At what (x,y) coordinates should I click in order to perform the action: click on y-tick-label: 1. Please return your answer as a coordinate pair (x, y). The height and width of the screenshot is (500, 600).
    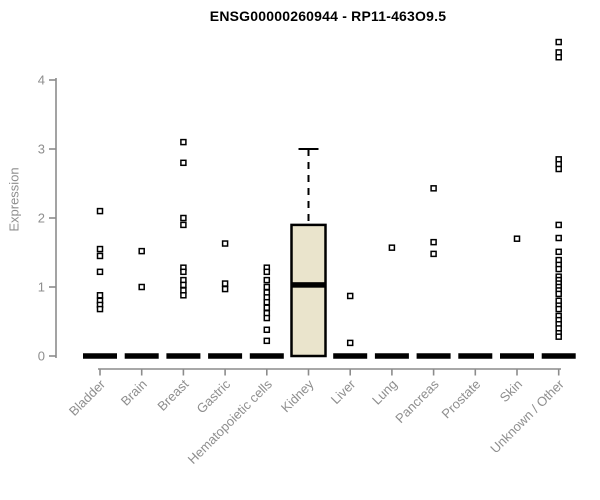
    Looking at the image, I should click on (41, 287).